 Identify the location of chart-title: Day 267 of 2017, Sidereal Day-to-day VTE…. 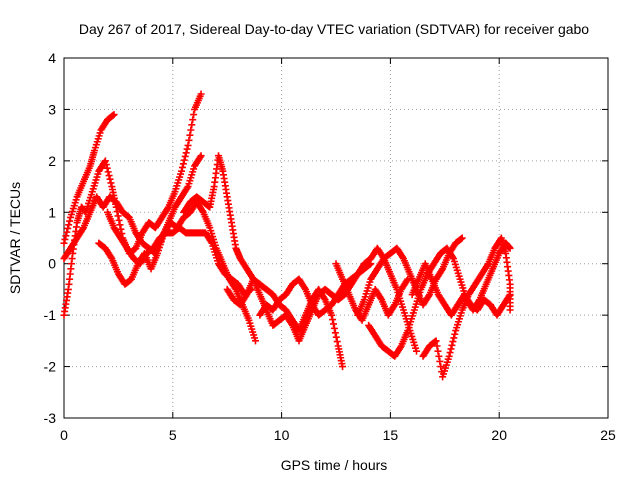
(334, 29).